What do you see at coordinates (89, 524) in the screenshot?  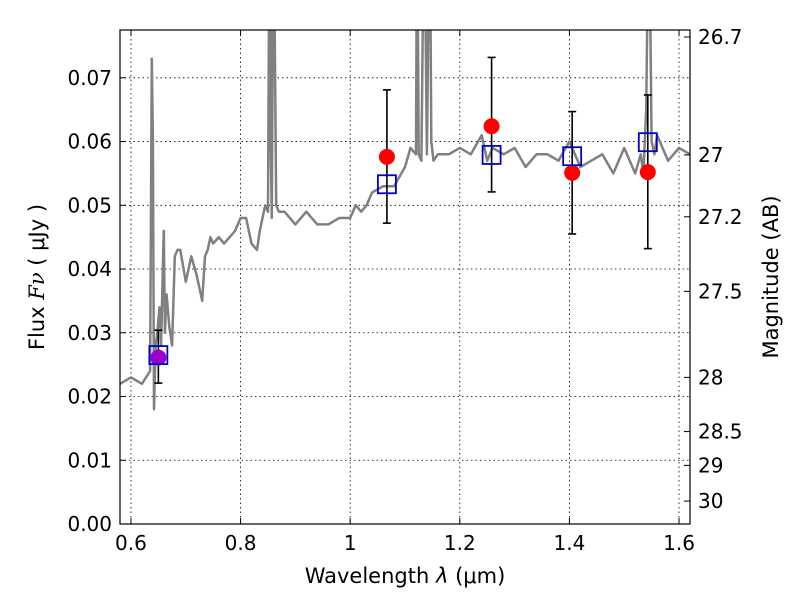 I see `y-tick-label: 0.00` at bounding box center [89, 524].